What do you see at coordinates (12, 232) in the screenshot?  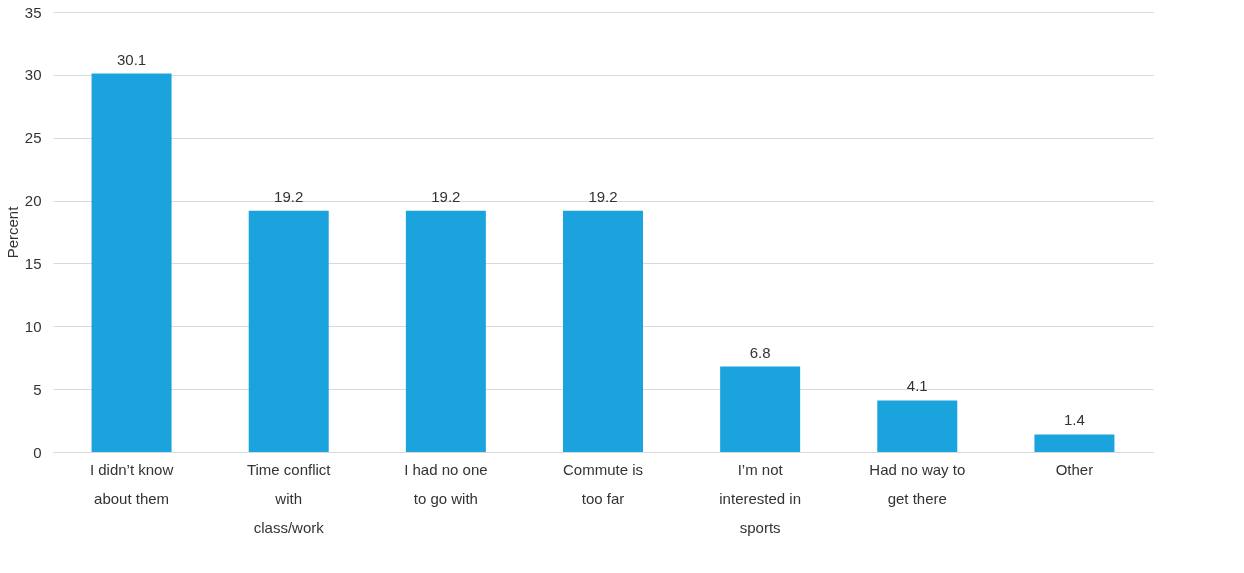 I see `y-axis-title: Percent` at bounding box center [12, 232].